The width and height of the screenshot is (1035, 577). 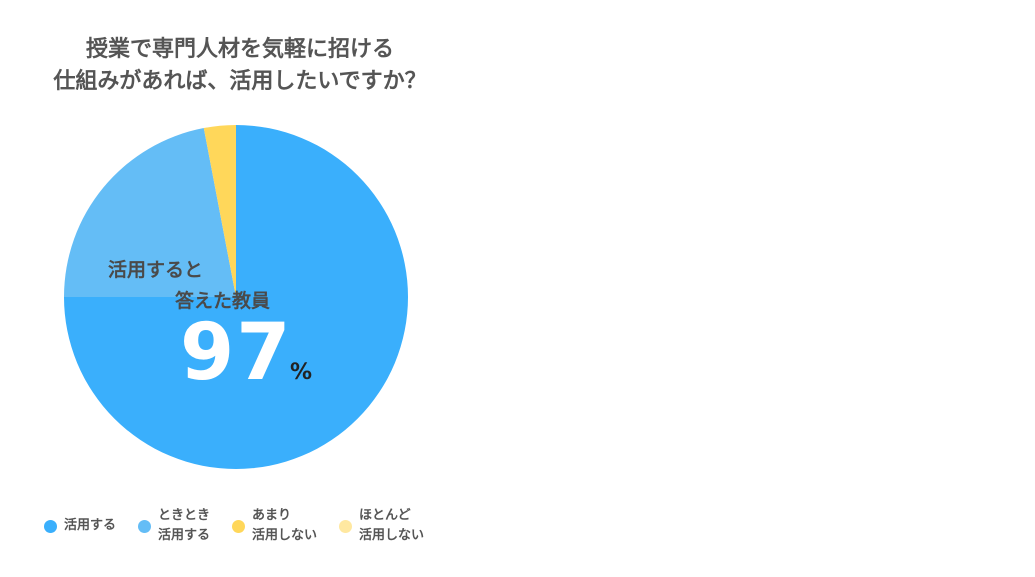 What do you see at coordinates (285, 525) in the screenshot?
I see `legend-label: あまり 活用しない` at bounding box center [285, 525].